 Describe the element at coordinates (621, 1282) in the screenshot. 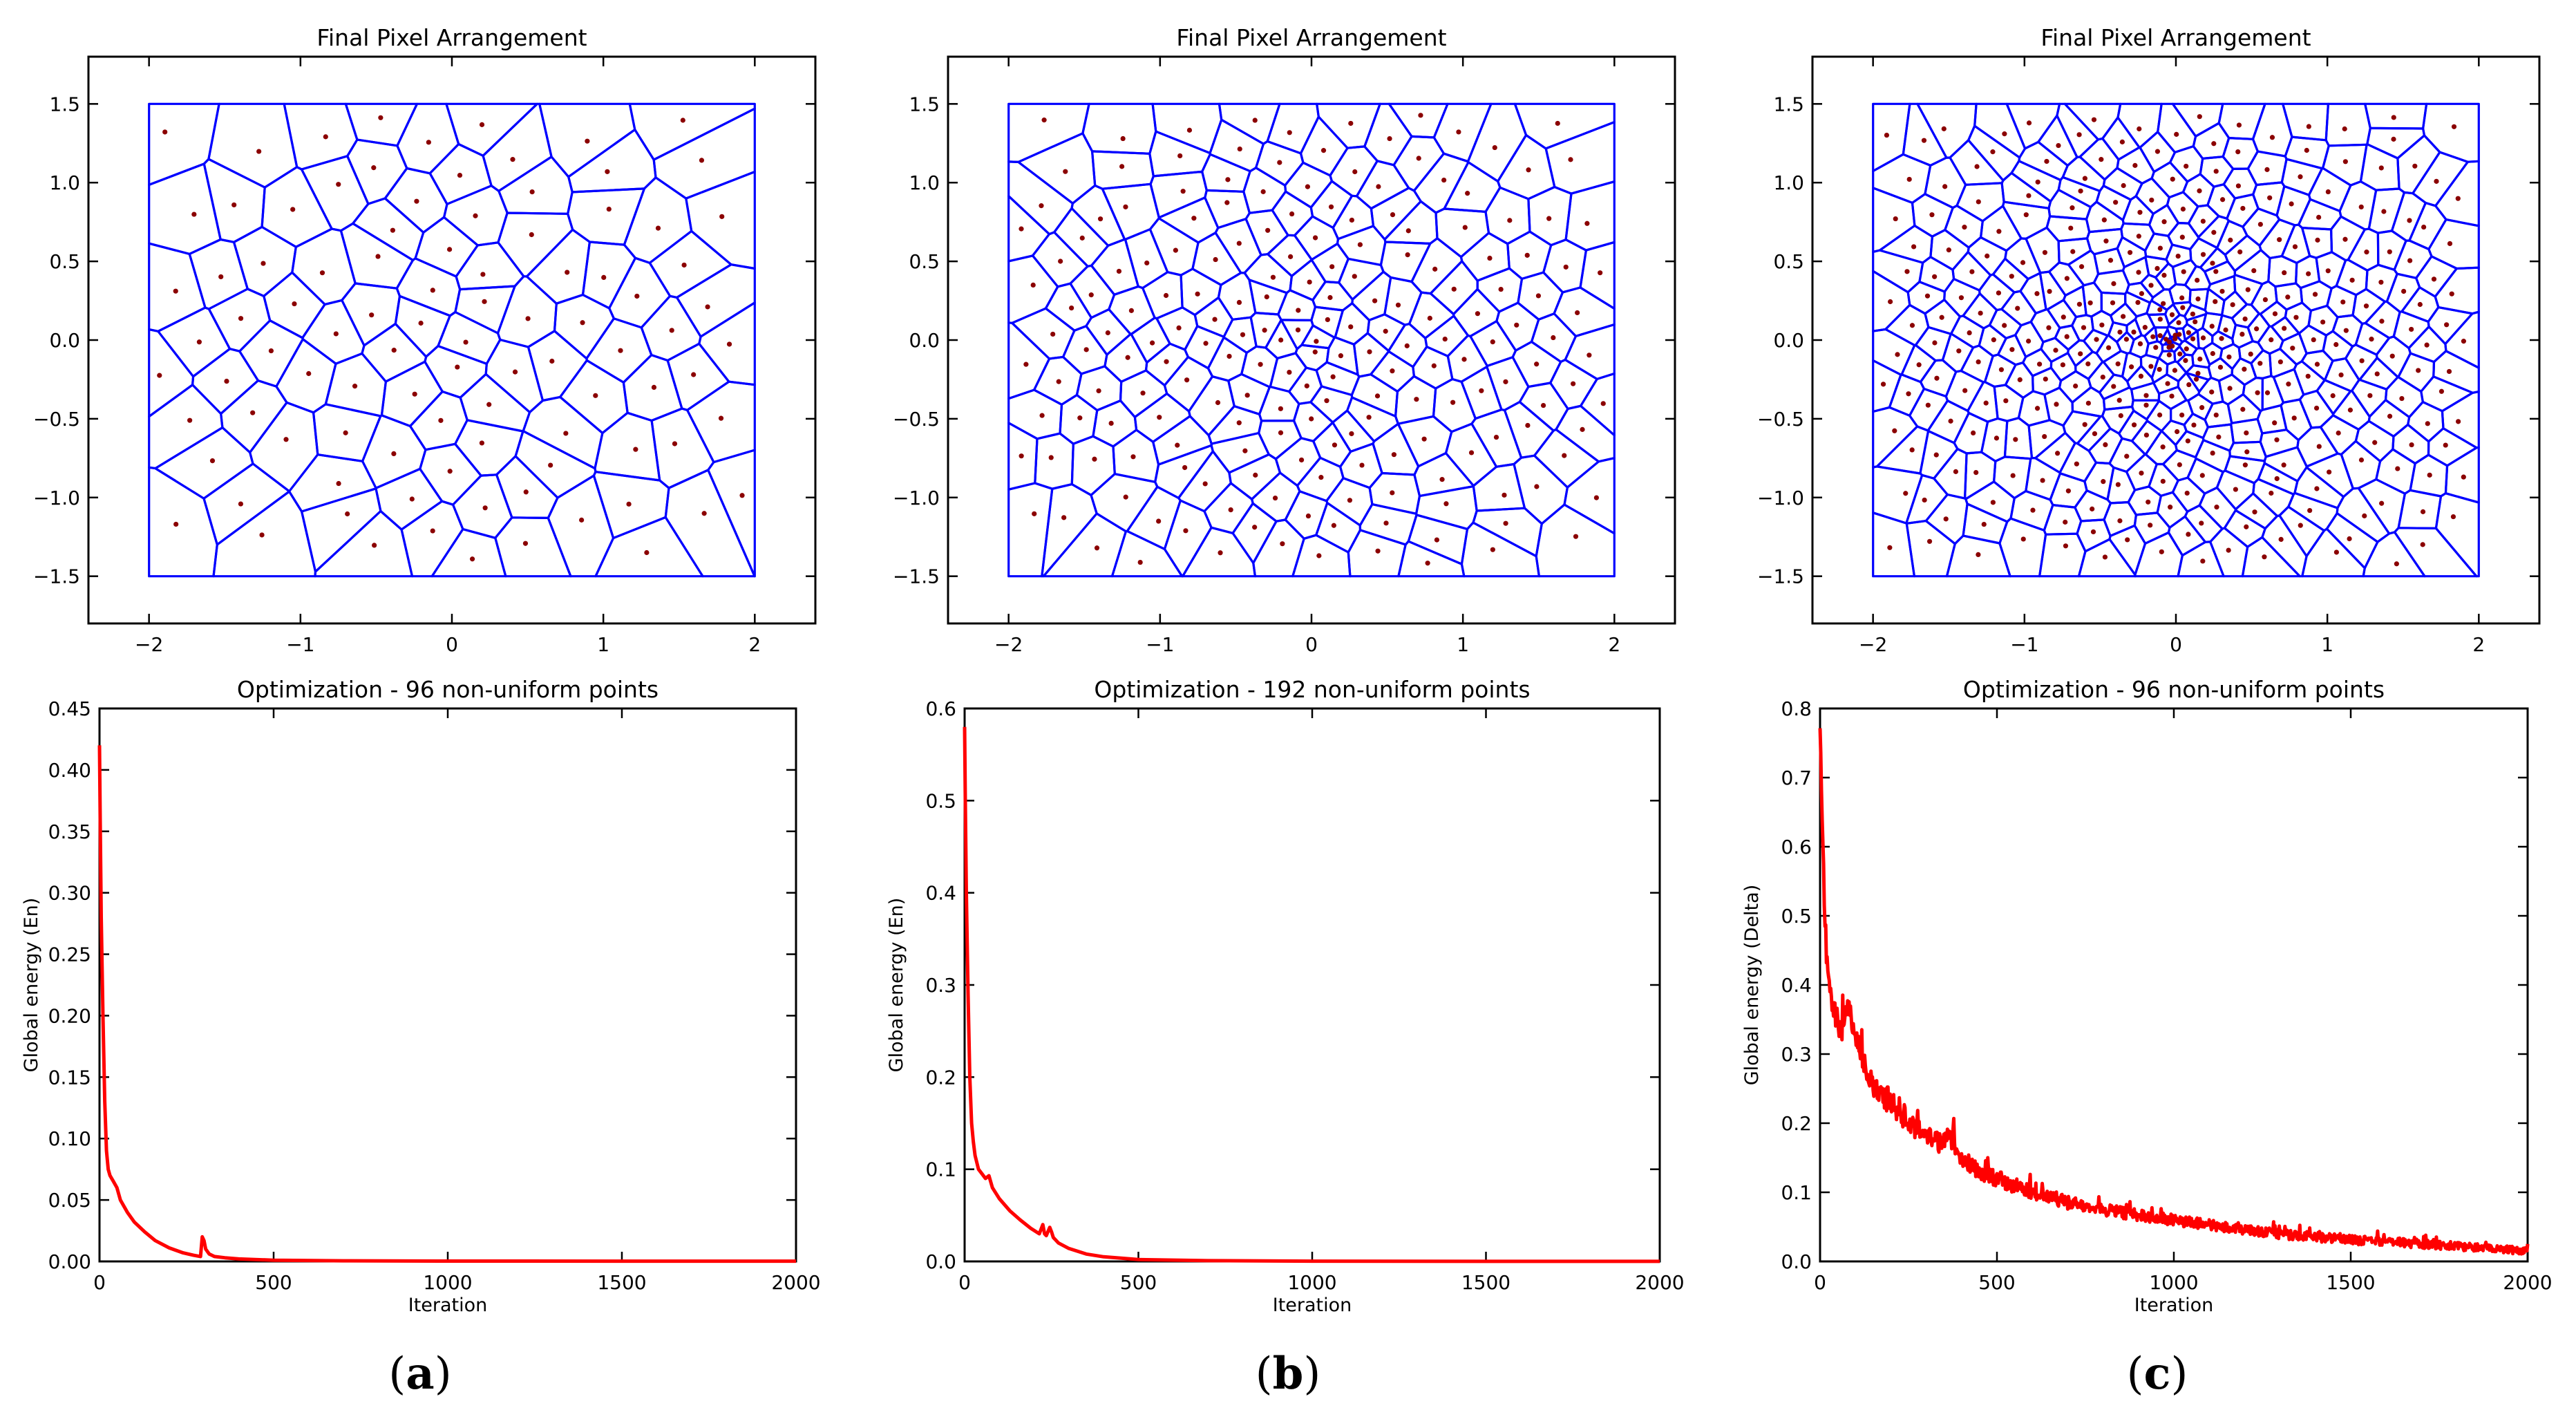

I see `x-tick-label-3-3: 1500` at that location.